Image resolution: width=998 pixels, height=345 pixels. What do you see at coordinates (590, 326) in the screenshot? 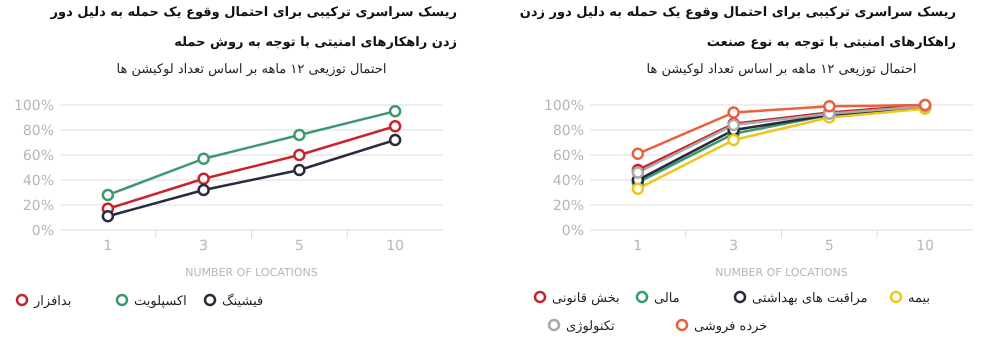
I see `legend-label: تکنولوژی` at bounding box center [590, 326].